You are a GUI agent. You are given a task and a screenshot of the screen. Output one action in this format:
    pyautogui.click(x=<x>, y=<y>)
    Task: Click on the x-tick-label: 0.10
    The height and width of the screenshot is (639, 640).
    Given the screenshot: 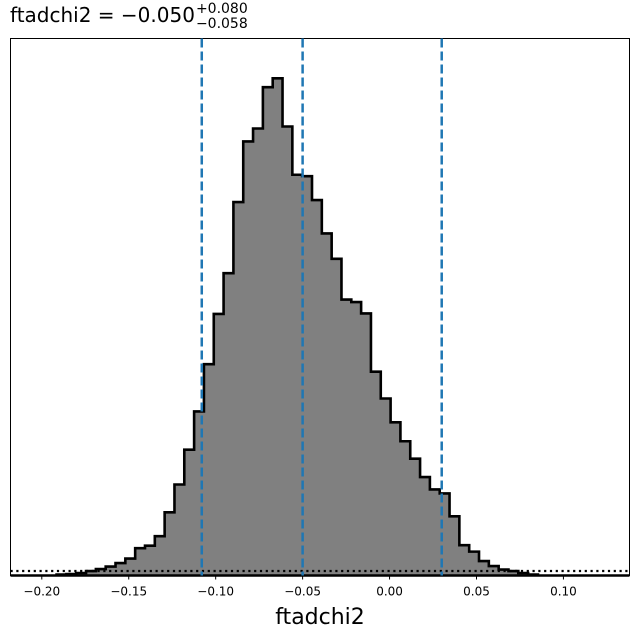 What is the action you would take?
    pyautogui.click(x=563, y=592)
    